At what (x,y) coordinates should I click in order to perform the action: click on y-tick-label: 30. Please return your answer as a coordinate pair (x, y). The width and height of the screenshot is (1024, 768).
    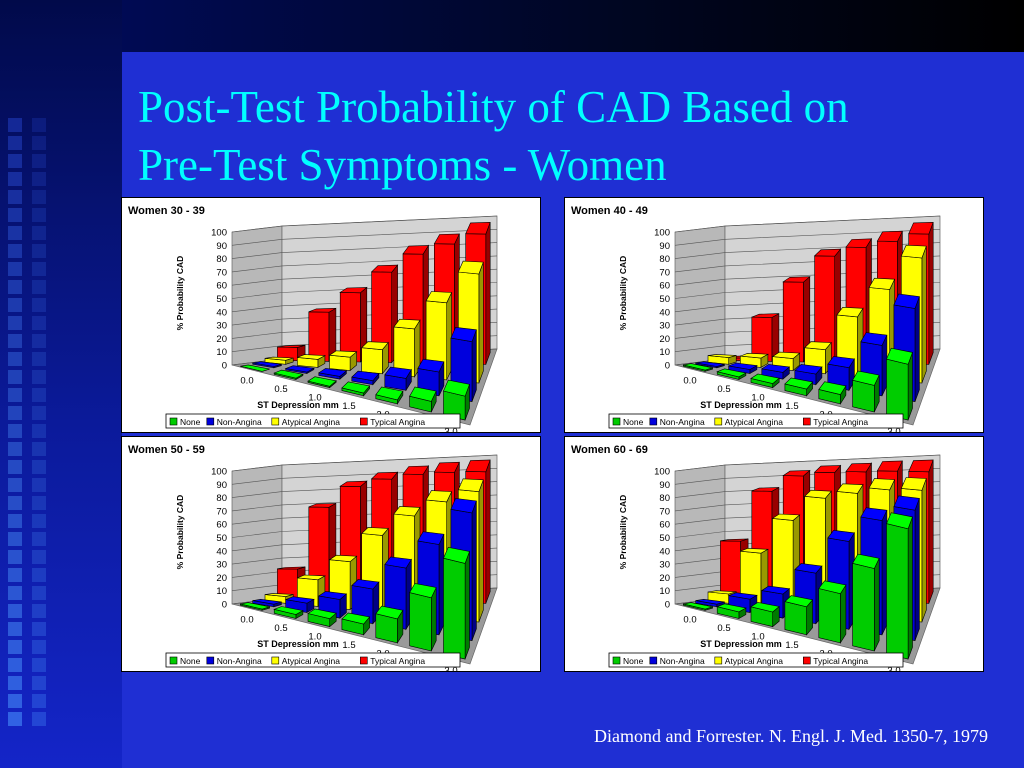
    Looking at the image, I should click on (221, 565).